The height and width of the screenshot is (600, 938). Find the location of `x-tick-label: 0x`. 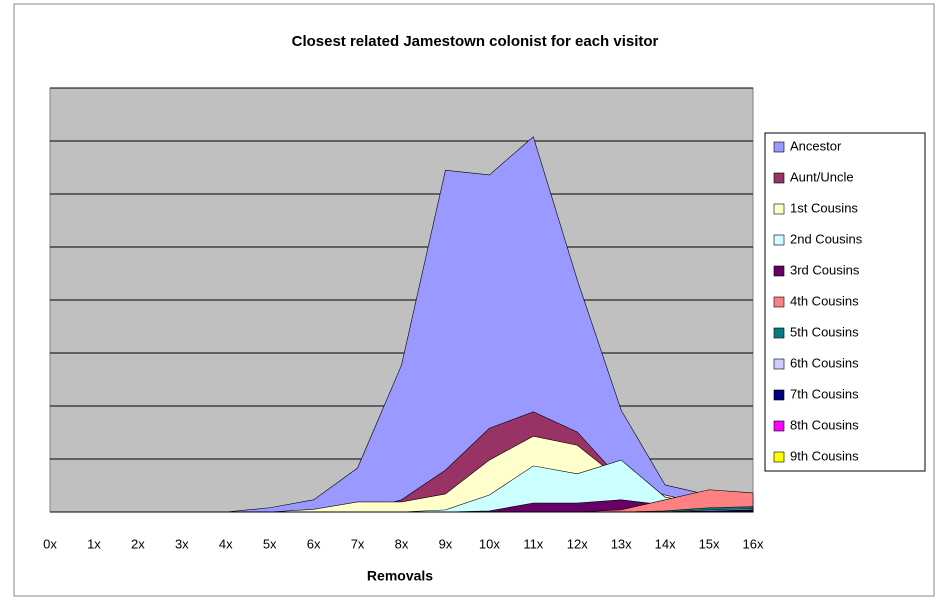

x-tick-label: 0x is located at coordinates (50, 543).